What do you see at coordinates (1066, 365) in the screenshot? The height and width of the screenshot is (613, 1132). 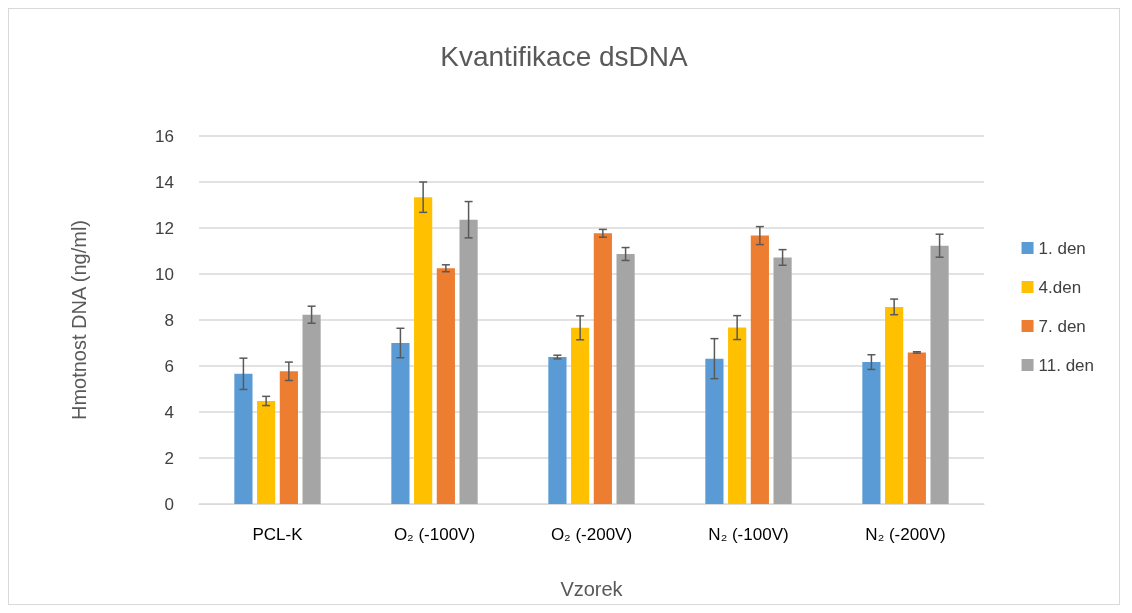 I see `legend-label: 11. den` at bounding box center [1066, 365].